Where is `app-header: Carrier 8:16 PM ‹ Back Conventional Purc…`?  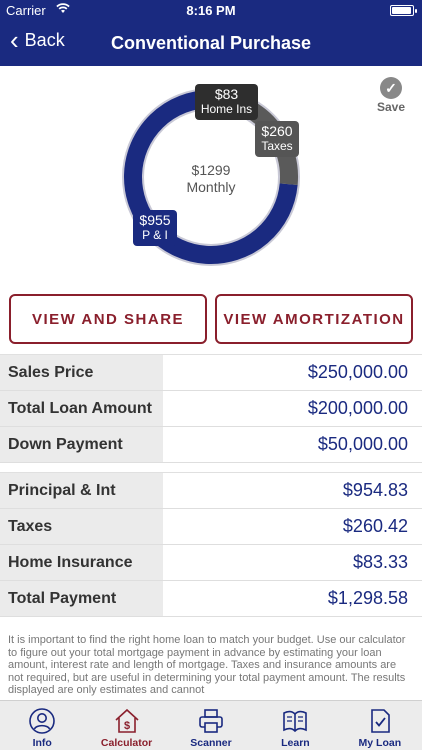 app-header: Carrier 8:16 PM ‹ Back Conventional Purc… is located at coordinates (211, 33).